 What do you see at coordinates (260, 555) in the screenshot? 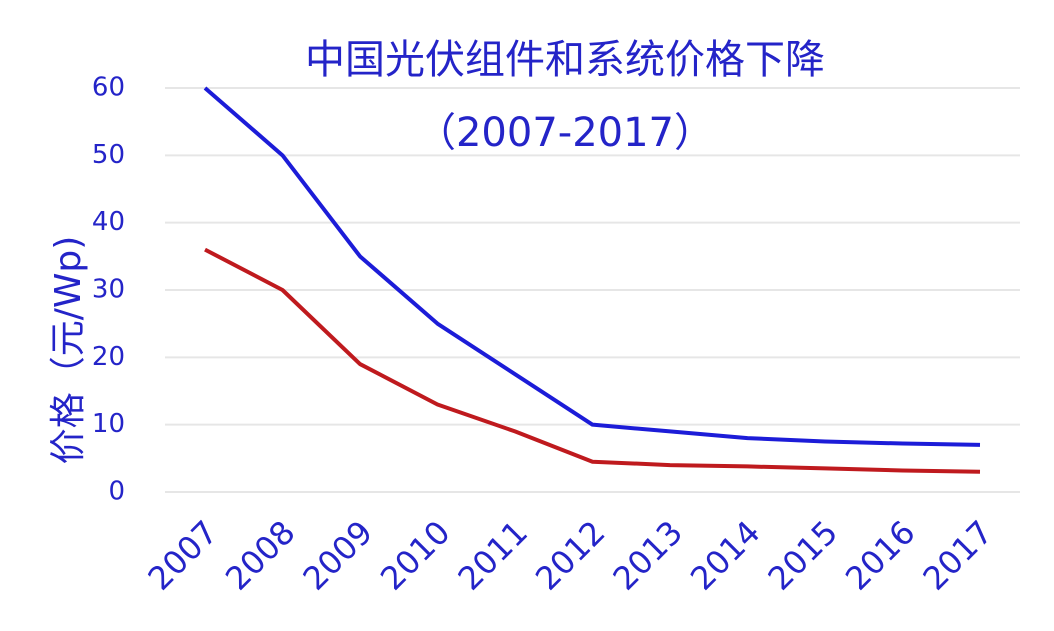
I see `x-tick-label: 2008` at bounding box center [260, 555].